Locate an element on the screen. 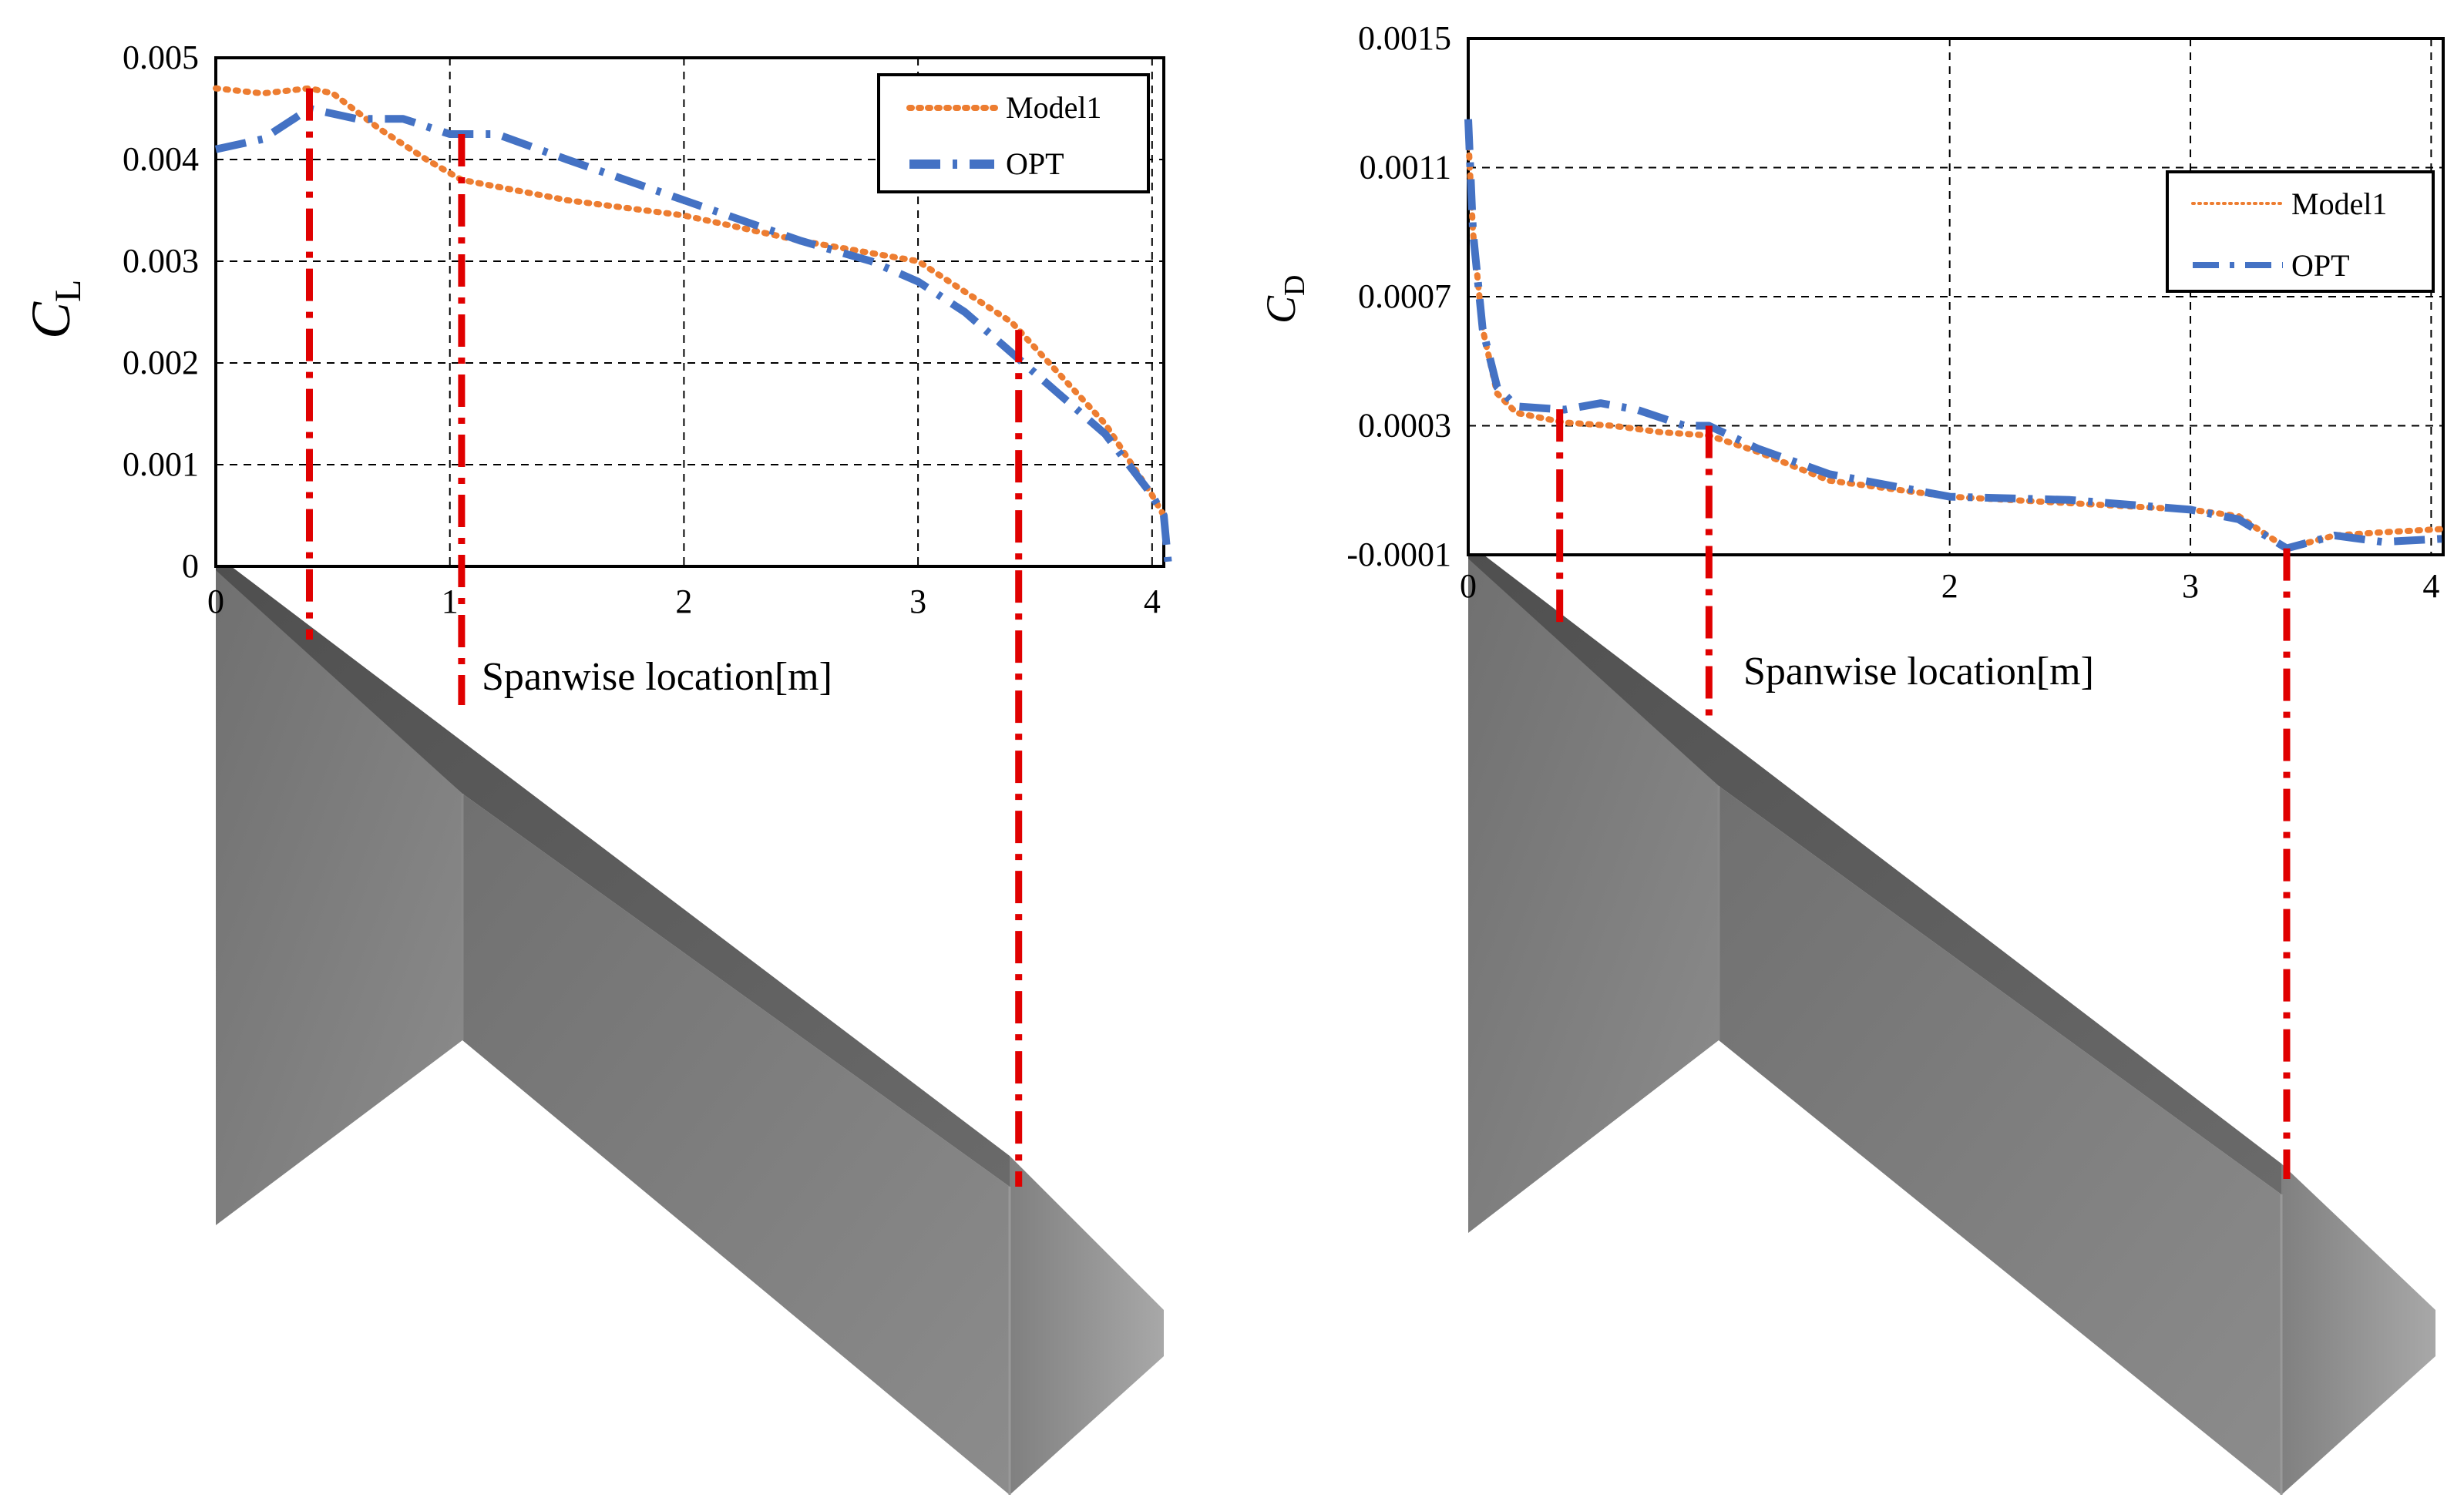 This screenshot has height=1498, width=2464. cd-y-tick-labels: -0.0001 0.0003 0.0007 0.0011 0.0015 is located at coordinates (1398, 296).